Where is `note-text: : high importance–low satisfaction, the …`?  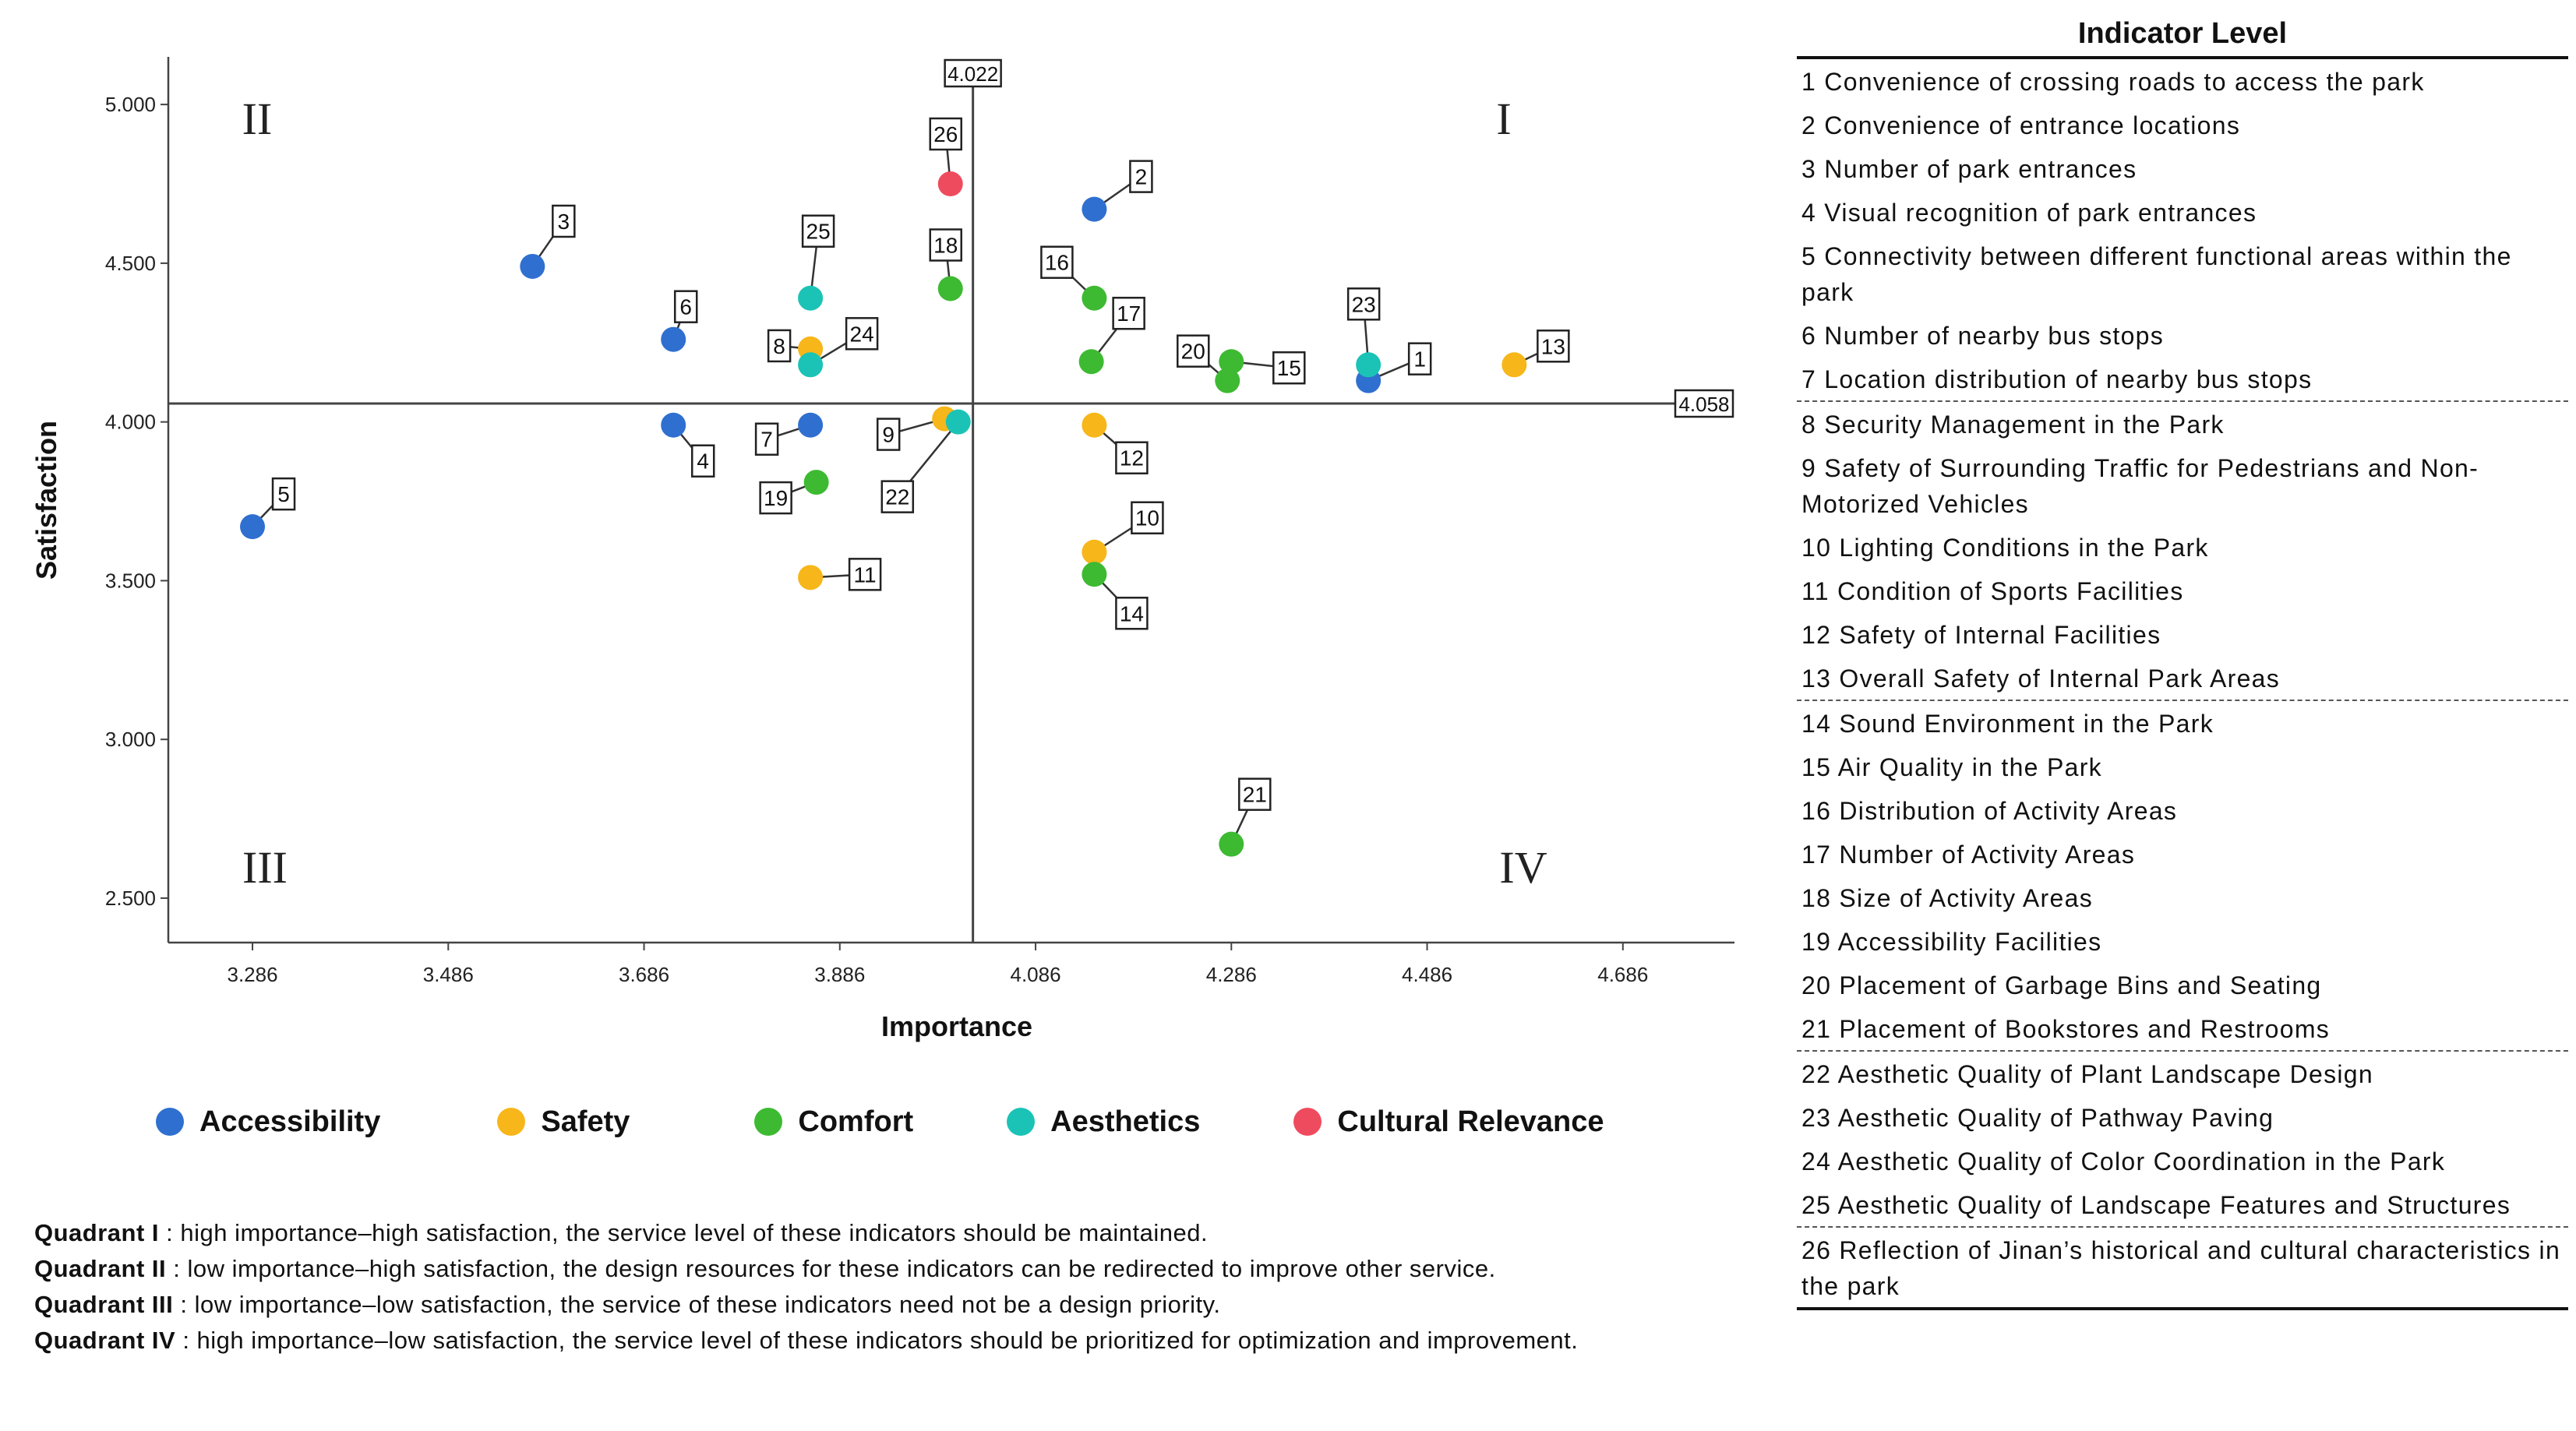
note-text: : high importance–low satisfaction, the … is located at coordinates (880, 1340).